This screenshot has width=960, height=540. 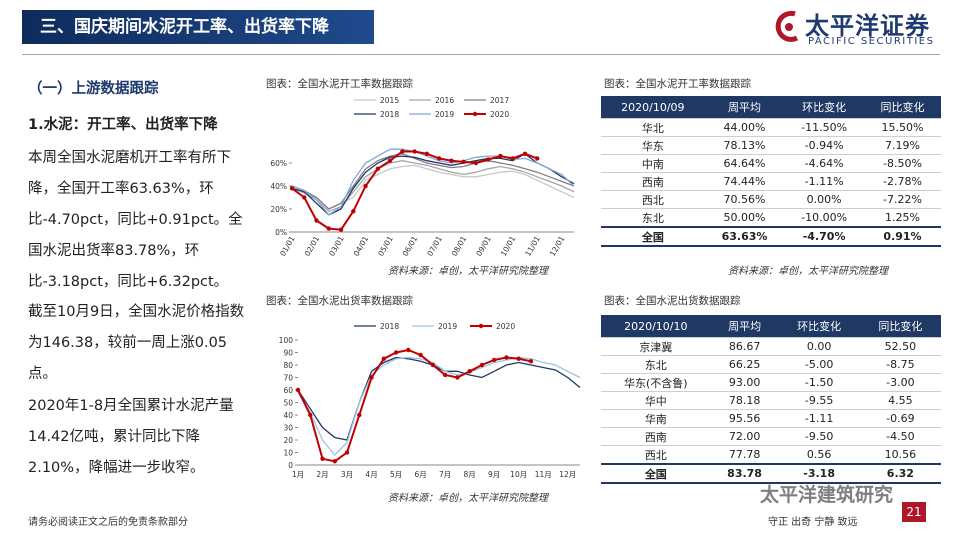 What do you see at coordinates (281, 232) in the screenshot?
I see `y-tick-label: 0%` at bounding box center [281, 232].